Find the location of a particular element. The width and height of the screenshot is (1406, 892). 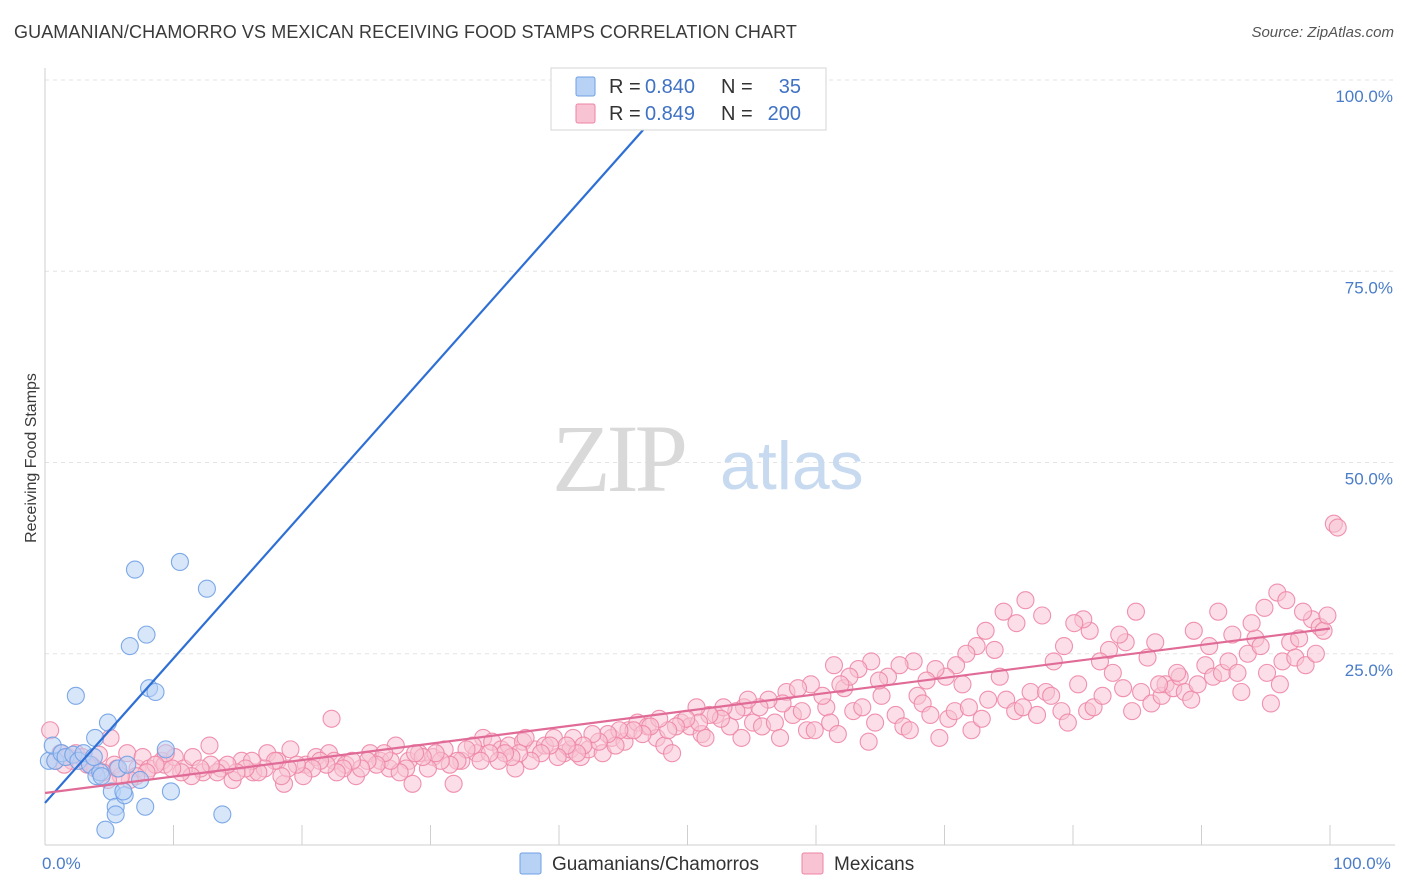

x-tick-label: 100.0% is located at coordinates (1362, 863).